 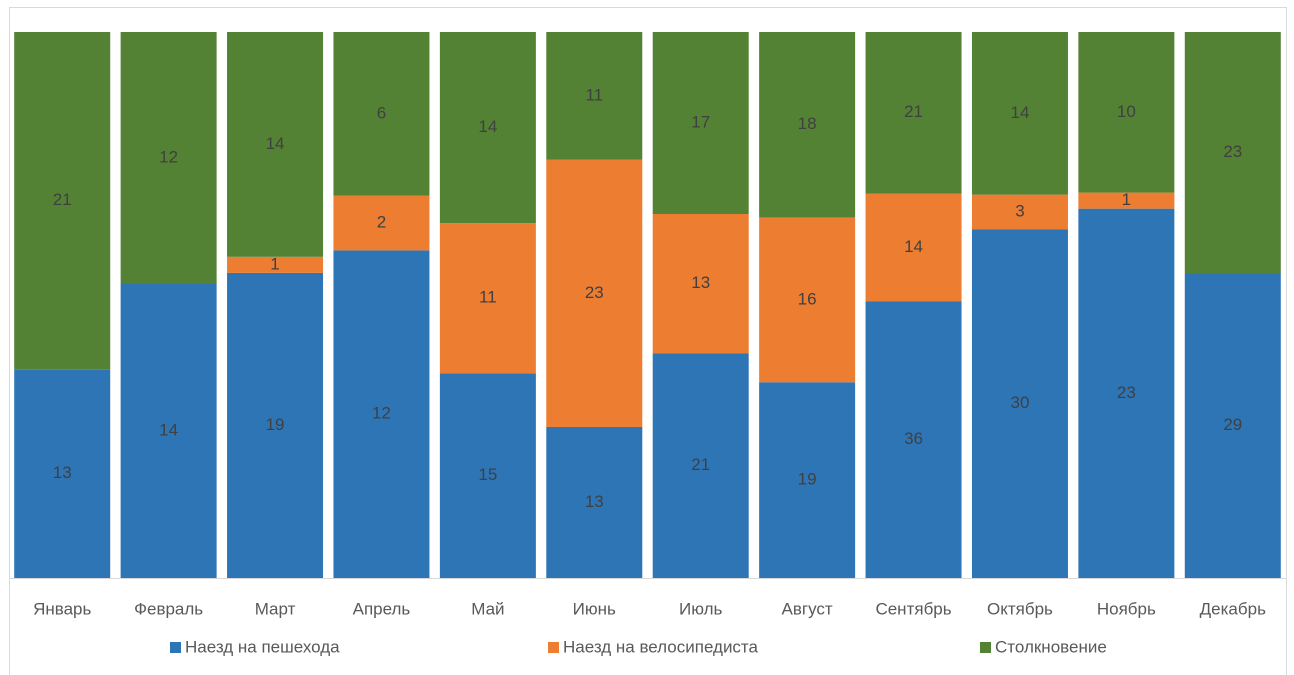 I want to click on data-label: 36, so click(x=913, y=438).